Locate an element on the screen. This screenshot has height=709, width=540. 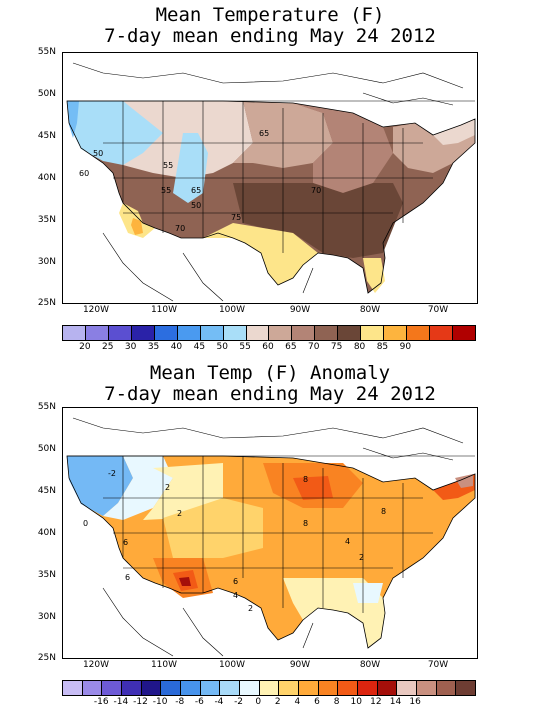
panel1-lon-80w: 80W is located at coordinates (370, 310).